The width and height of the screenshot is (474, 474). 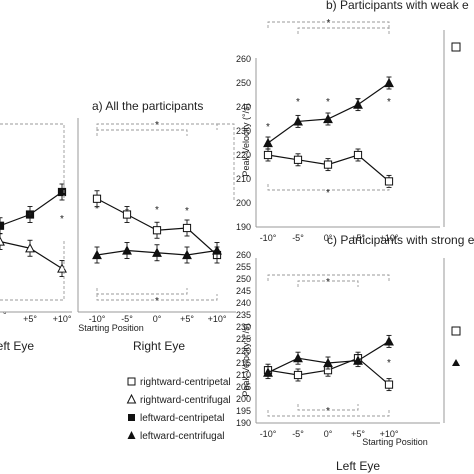 I want to click on chart-c-ytick-label: 260, so click(x=243, y=255).